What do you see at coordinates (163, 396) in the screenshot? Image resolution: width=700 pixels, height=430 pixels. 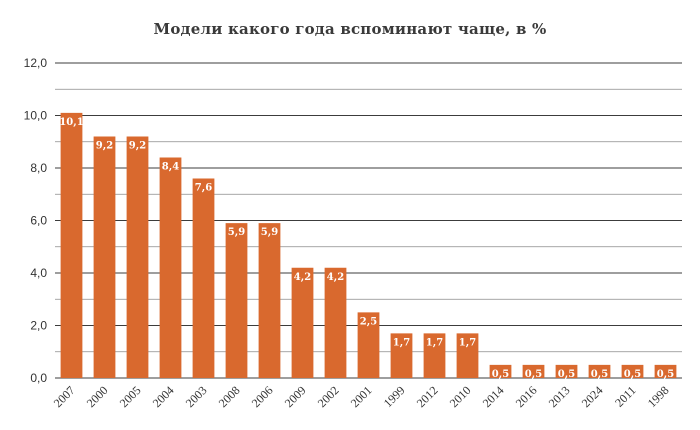 I see `x-tick-label: 2004` at bounding box center [163, 396].